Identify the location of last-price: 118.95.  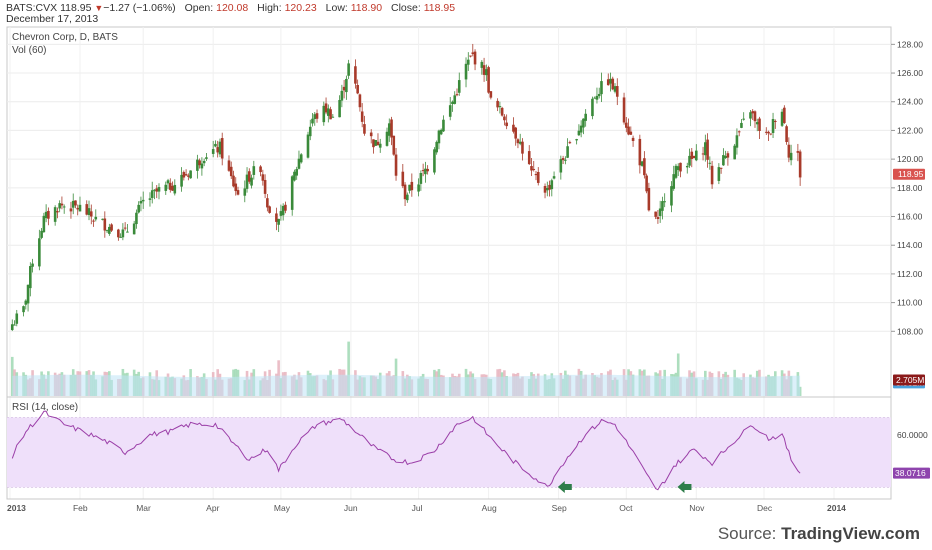
(76, 8).